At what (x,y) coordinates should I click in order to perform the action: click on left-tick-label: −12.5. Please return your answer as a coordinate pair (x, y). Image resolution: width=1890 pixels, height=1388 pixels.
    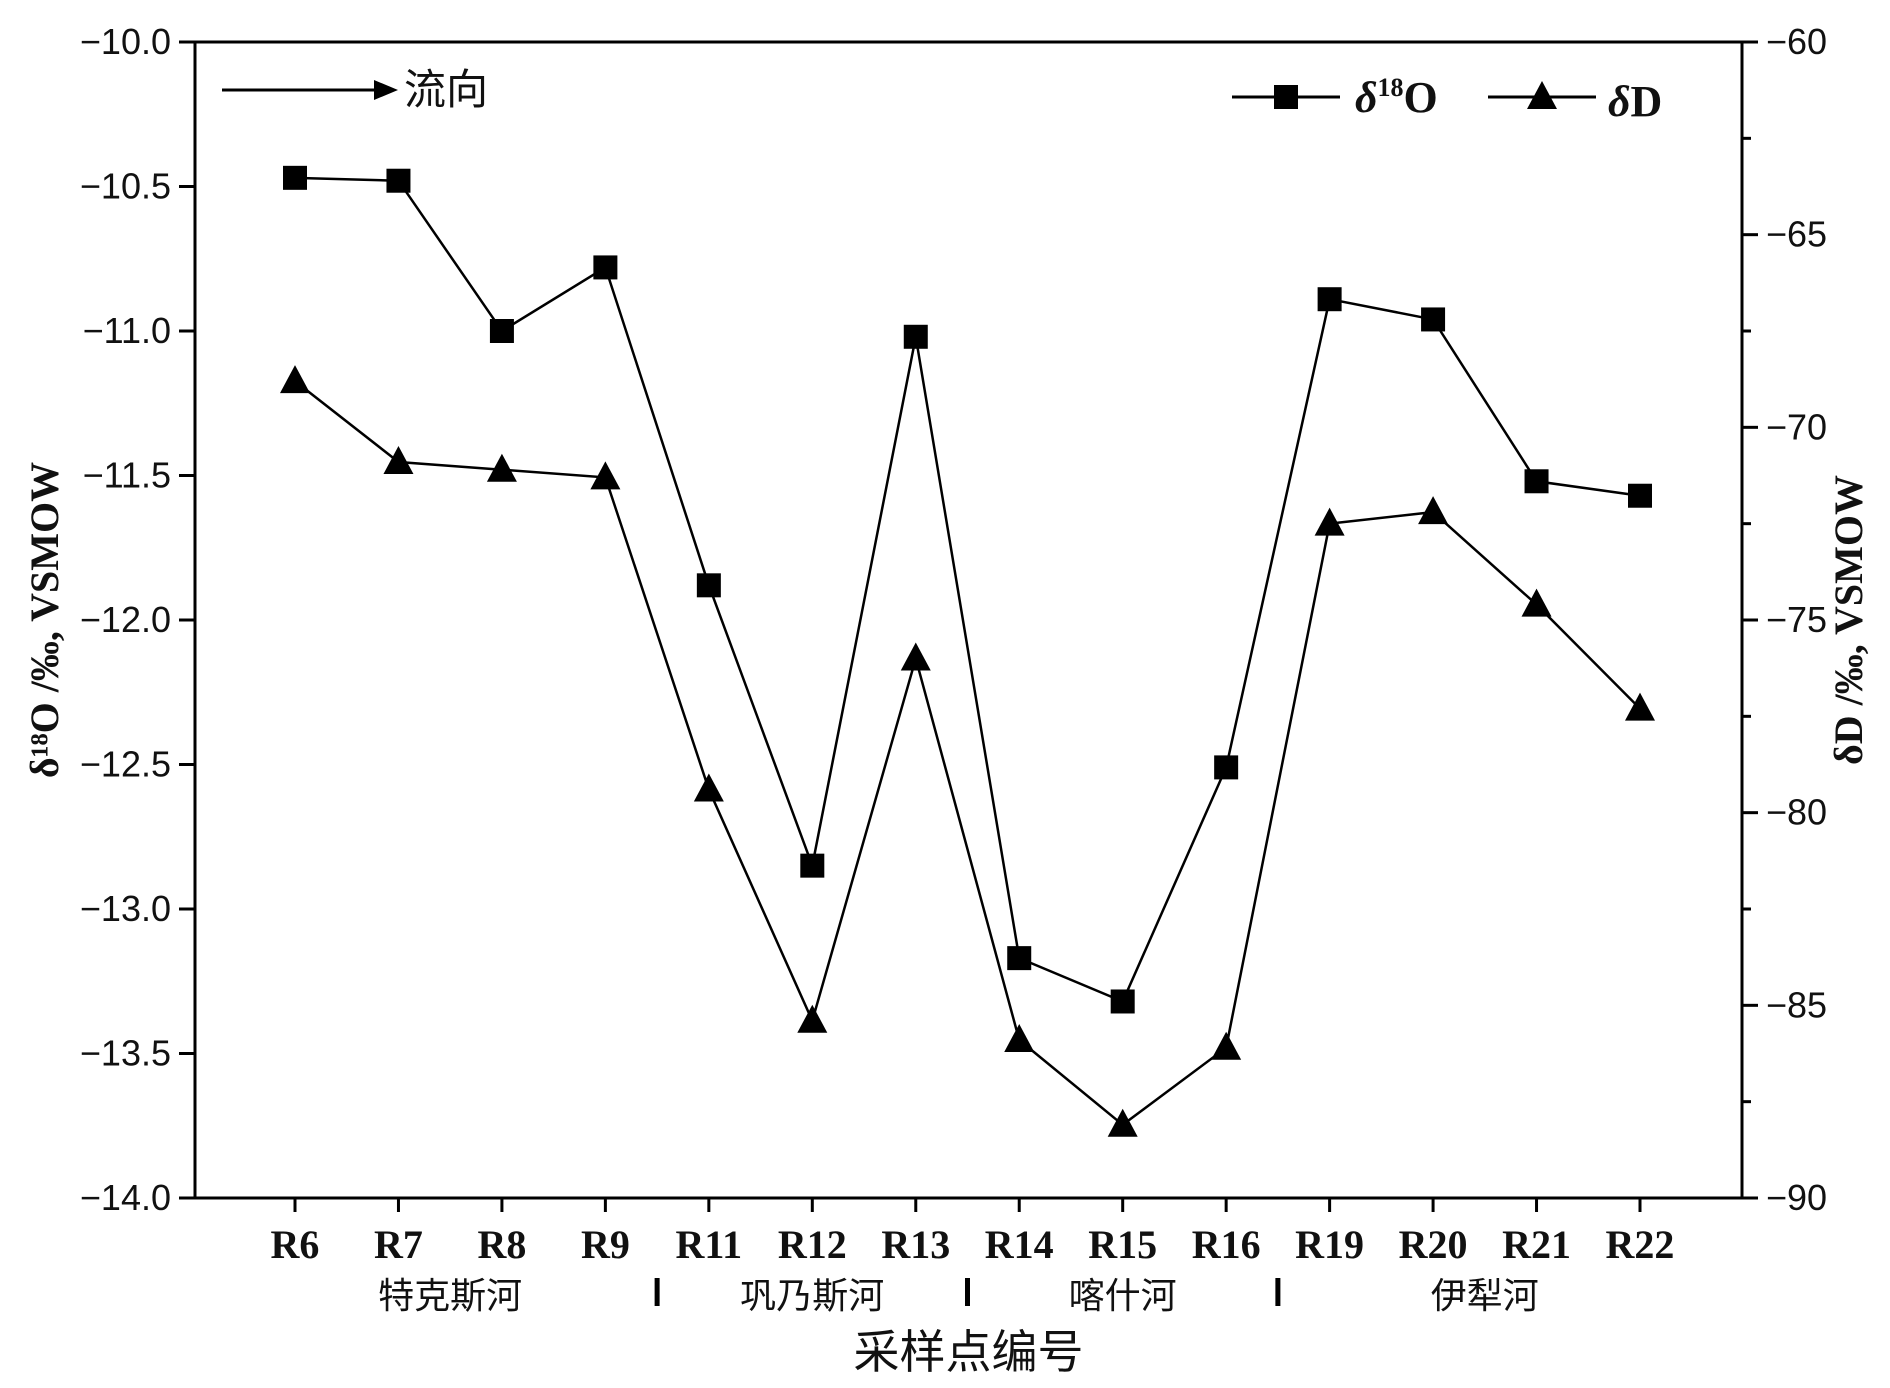
    Looking at the image, I should click on (125, 764).